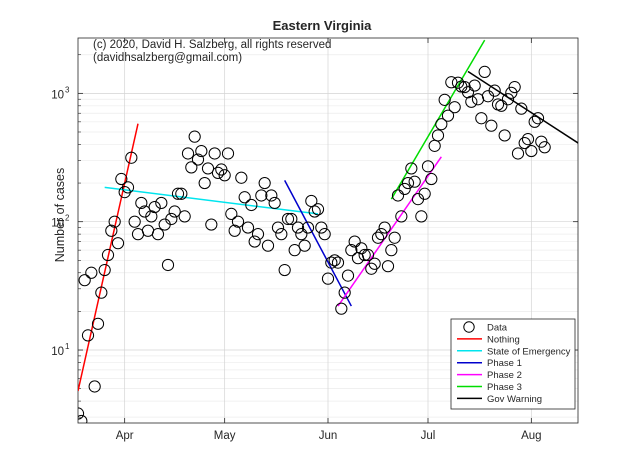  Describe the element at coordinates (167, 58) in the screenshot. I see `email-annotation: (davidhsalzberg@gmail.com)` at that location.